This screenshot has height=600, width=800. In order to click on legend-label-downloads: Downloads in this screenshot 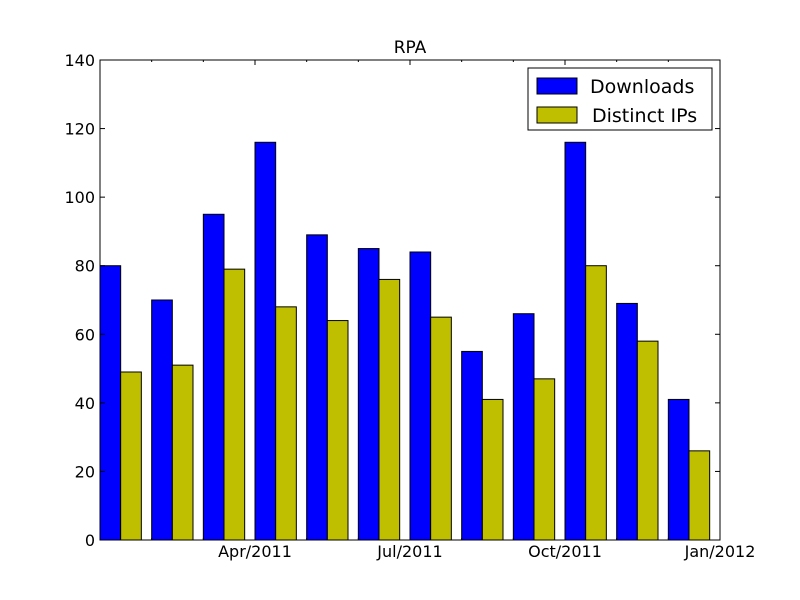, I will do `click(642, 87)`.